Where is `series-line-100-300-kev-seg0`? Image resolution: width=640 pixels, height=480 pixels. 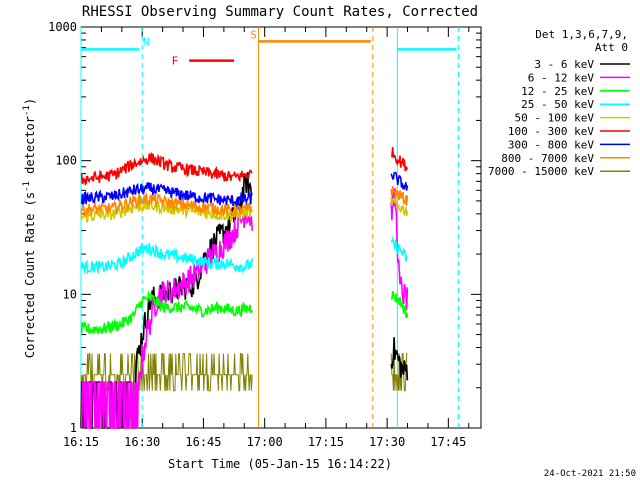 series-line-100-300-kev-seg0 is located at coordinates (166, 169).